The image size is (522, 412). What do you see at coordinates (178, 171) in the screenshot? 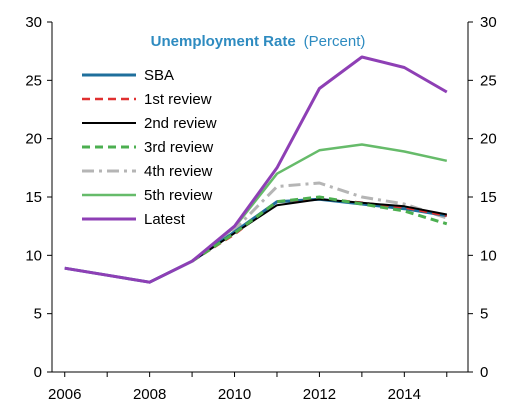
I see `legend-label-4th-review: 4th review` at bounding box center [178, 171].